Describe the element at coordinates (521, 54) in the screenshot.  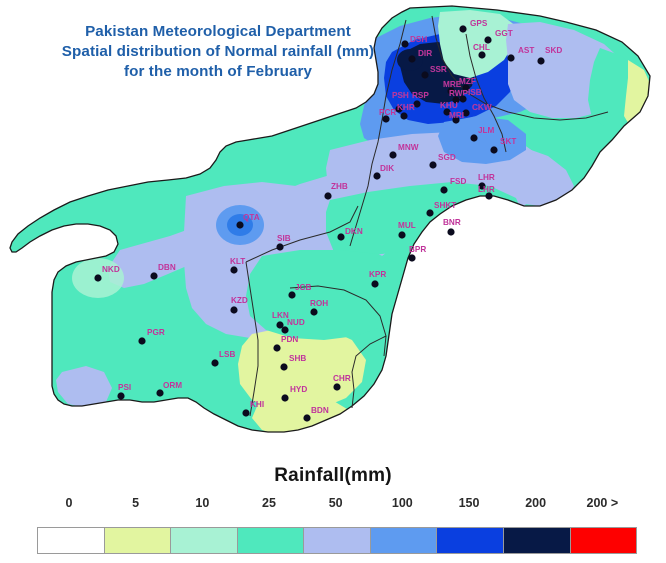
I see `station-ast: AST` at that location.